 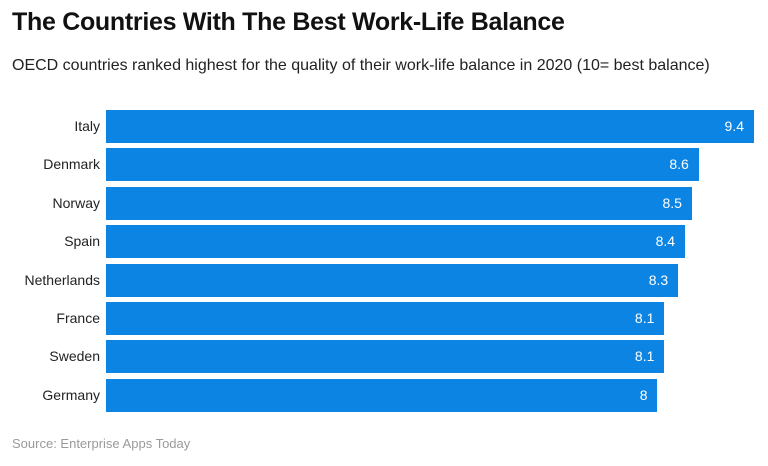 I want to click on bar-row: Norway 8.5, so click(x=384, y=203).